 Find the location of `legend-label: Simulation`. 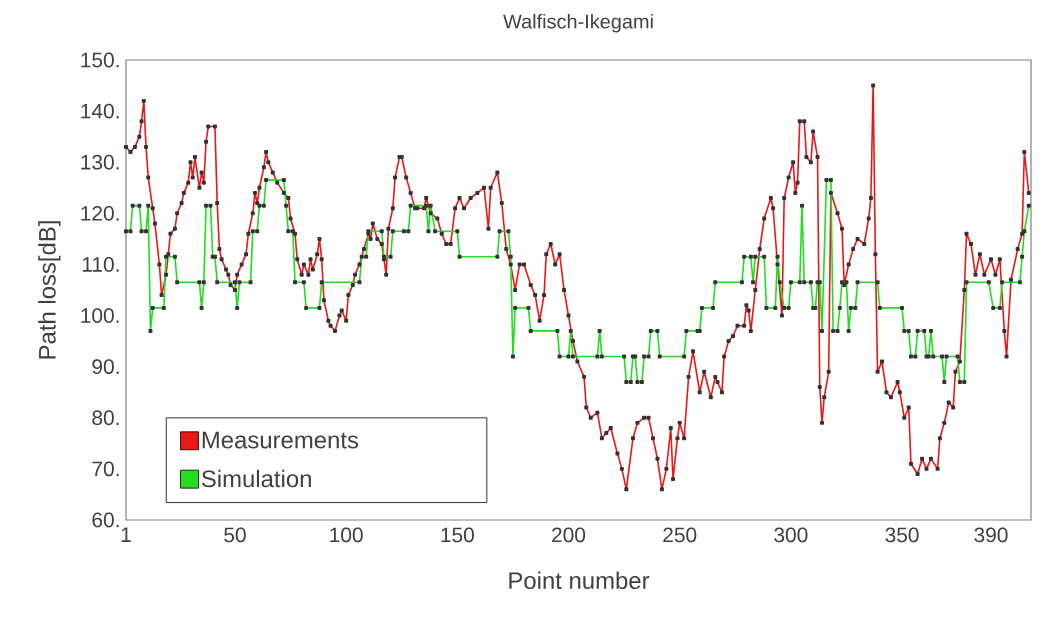

legend-label: Simulation is located at coordinates (256, 478).